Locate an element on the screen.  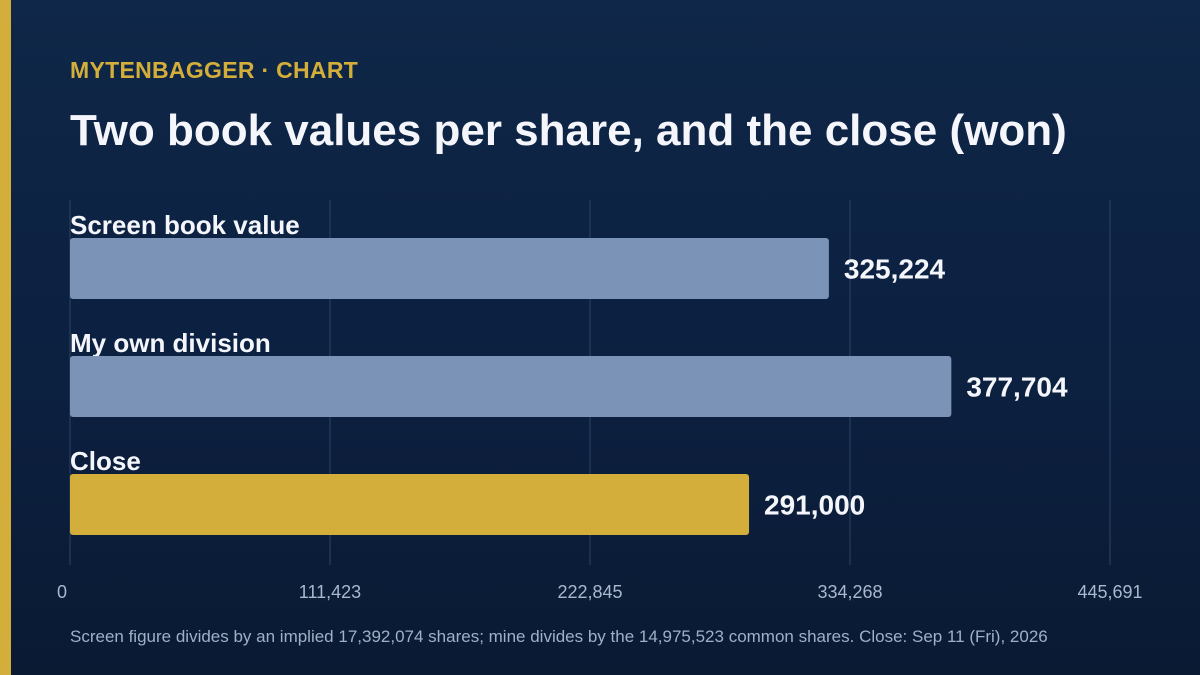
value-label: 325,224 is located at coordinates (895, 269).